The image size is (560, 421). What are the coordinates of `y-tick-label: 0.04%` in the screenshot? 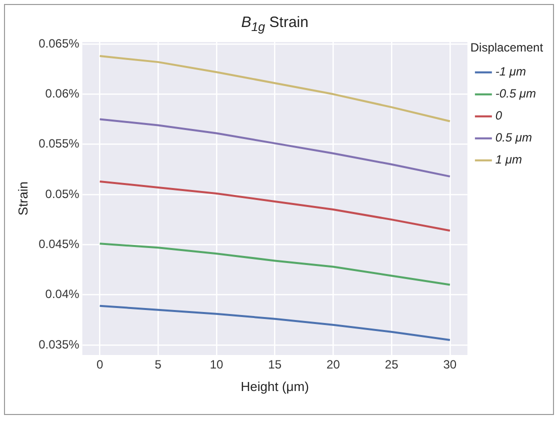 It's located at (62, 294).